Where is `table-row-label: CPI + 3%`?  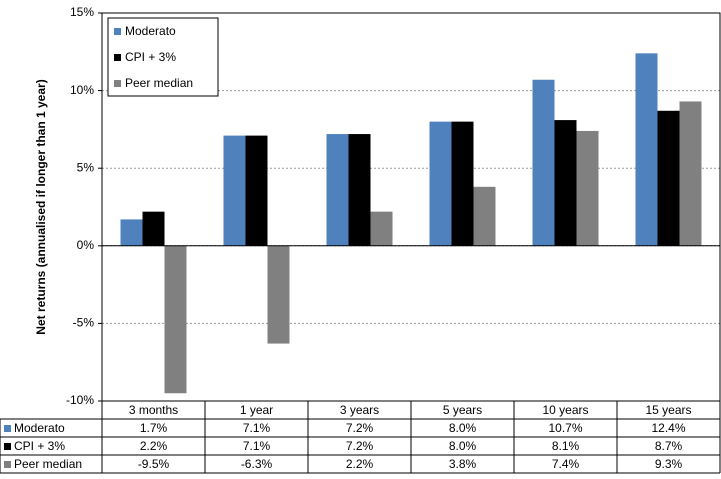 table-row-label: CPI + 3% is located at coordinates (39, 446).